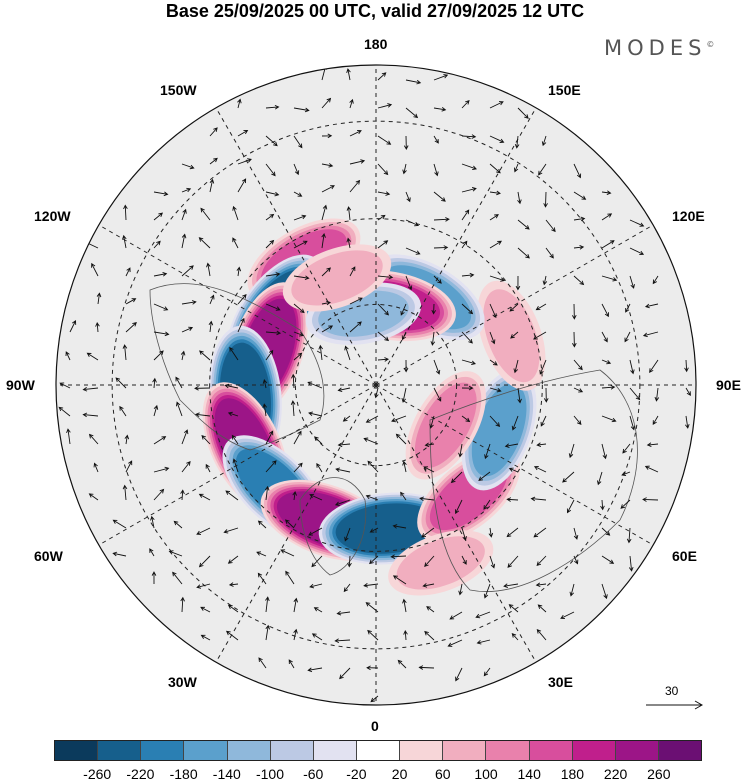  What do you see at coordinates (356, 774) in the screenshot?
I see `colorbar-tick-label: -20` at bounding box center [356, 774].